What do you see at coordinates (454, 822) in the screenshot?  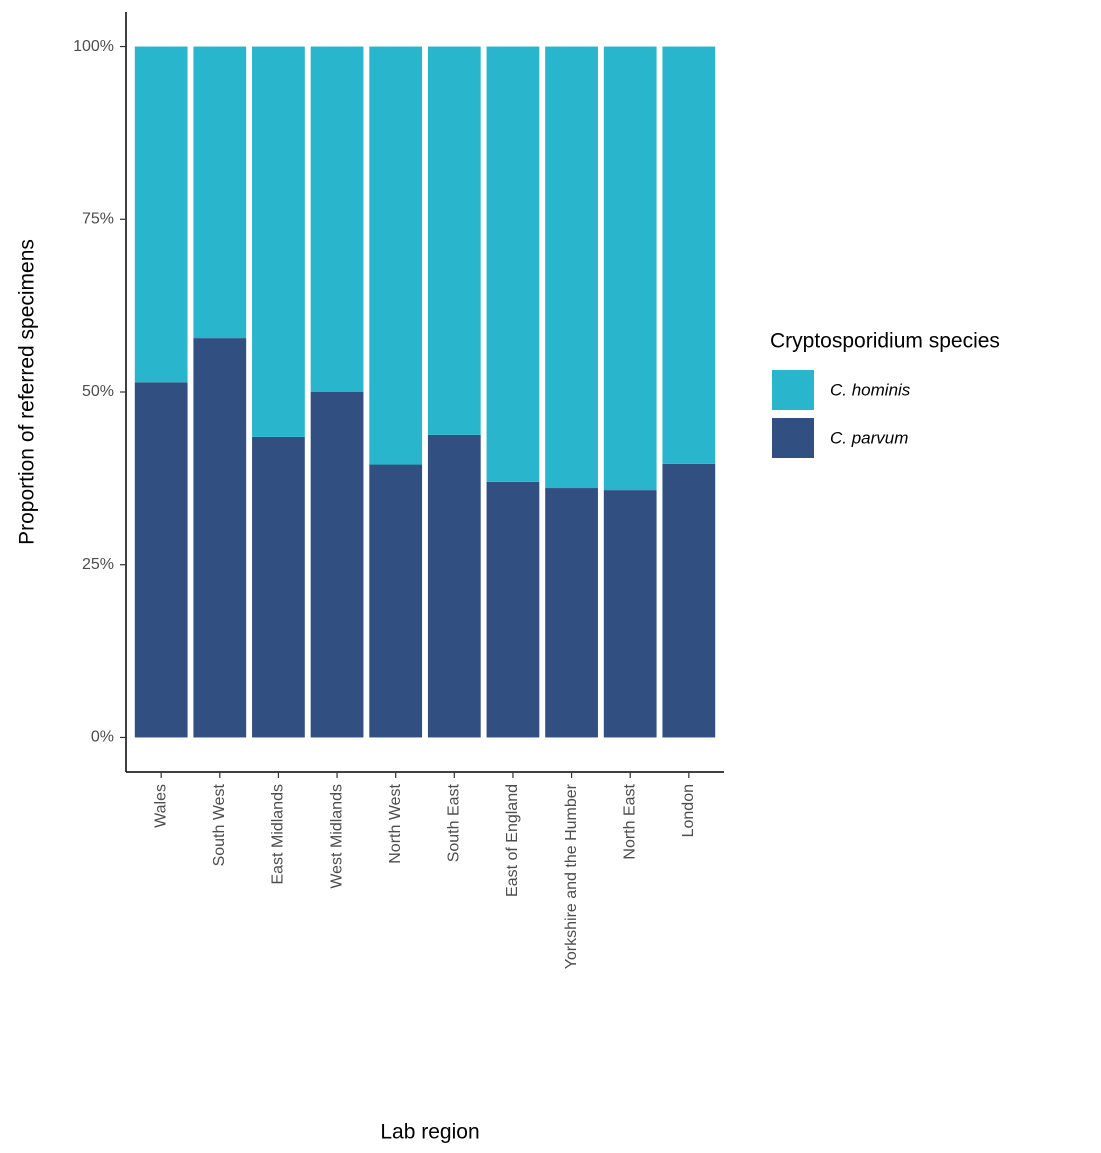 I see `x-tick-label: South East` at bounding box center [454, 822].